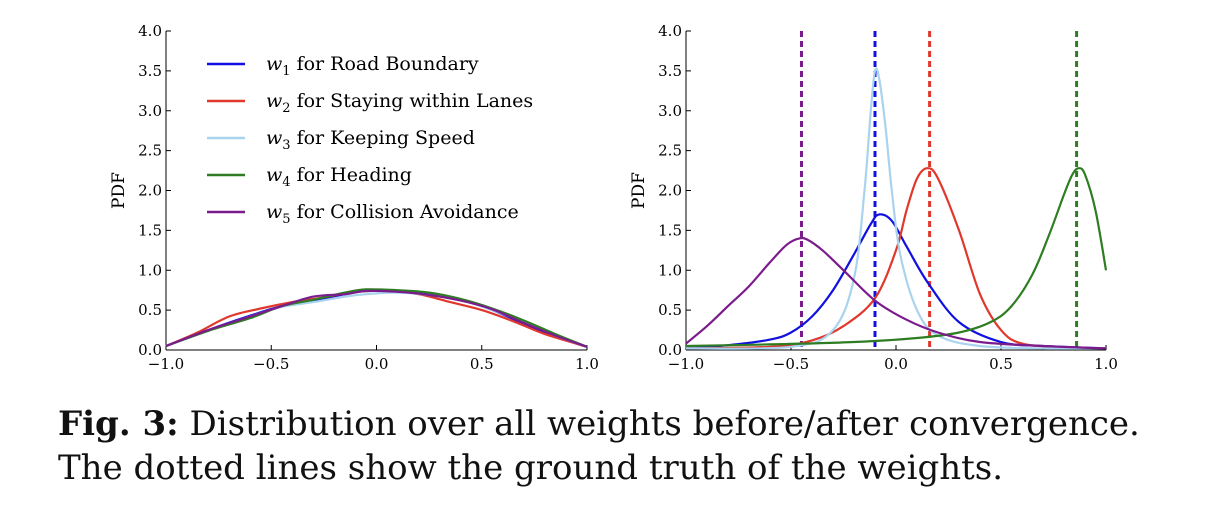  What do you see at coordinates (339, 177) in the screenshot?
I see `legend-entry: w4 for Heading` at bounding box center [339, 177].